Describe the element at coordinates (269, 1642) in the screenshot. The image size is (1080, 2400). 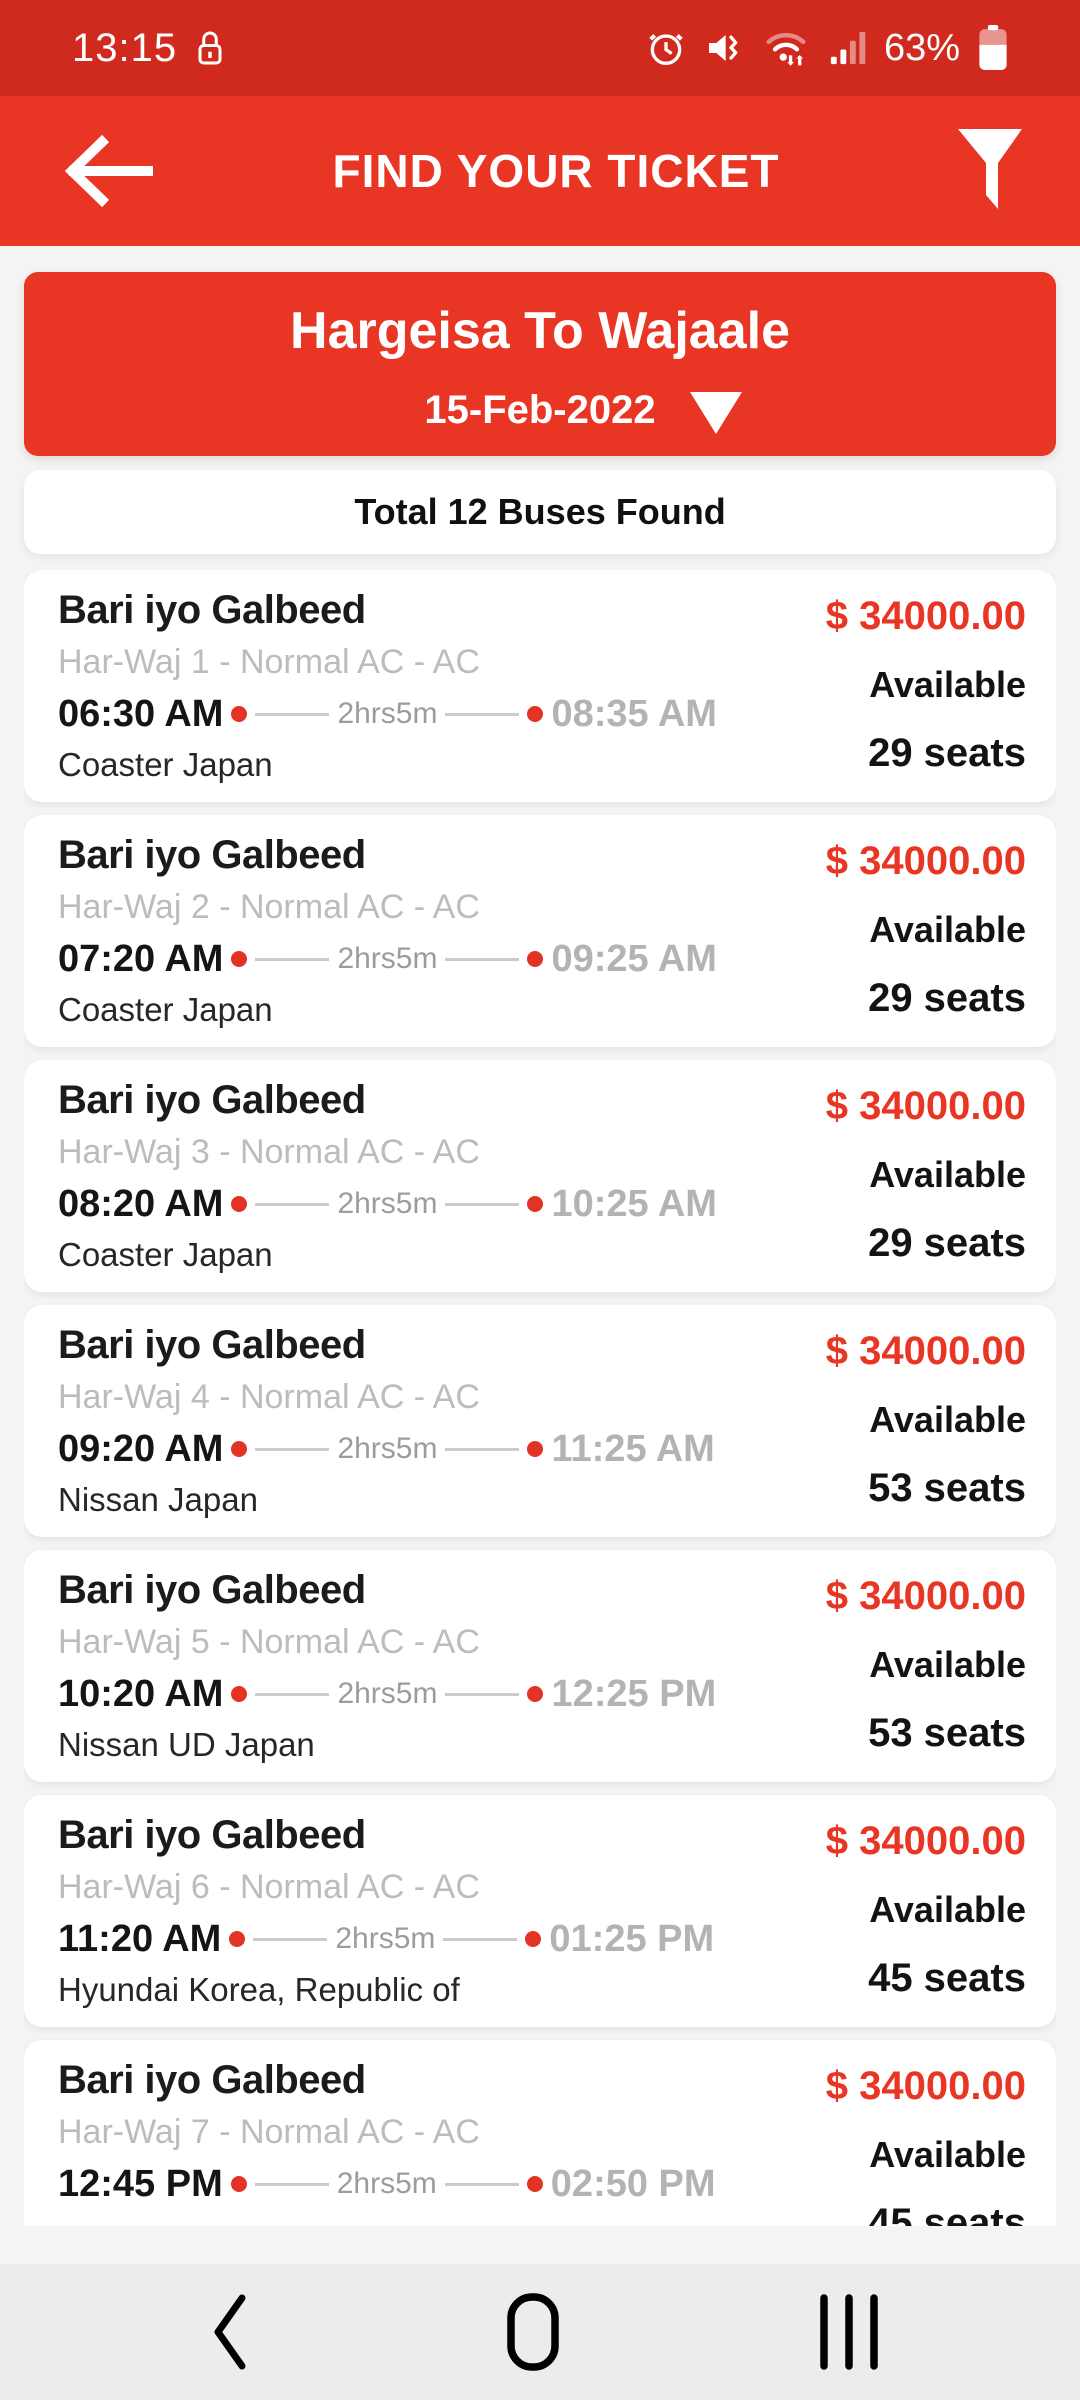
I see `bus-service-info: Har-Waj 5 - Normal AC - AC` at that location.